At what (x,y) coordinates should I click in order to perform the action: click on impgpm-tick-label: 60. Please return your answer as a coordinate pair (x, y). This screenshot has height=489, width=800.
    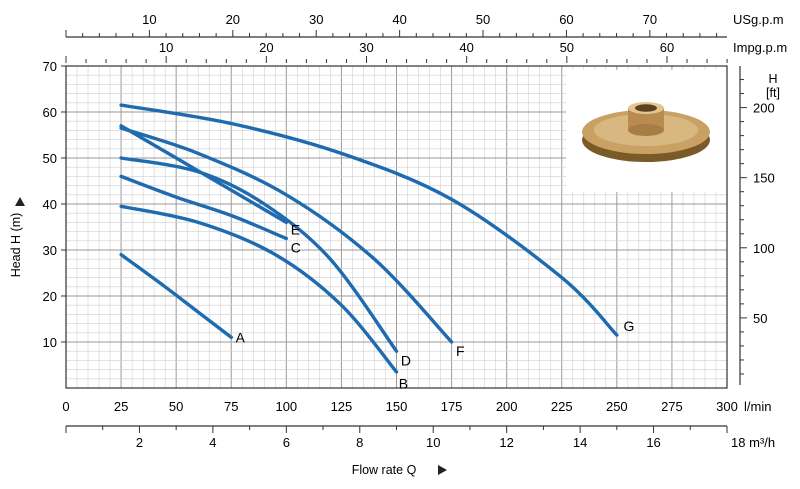
    Looking at the image, I should click on (667, 47).